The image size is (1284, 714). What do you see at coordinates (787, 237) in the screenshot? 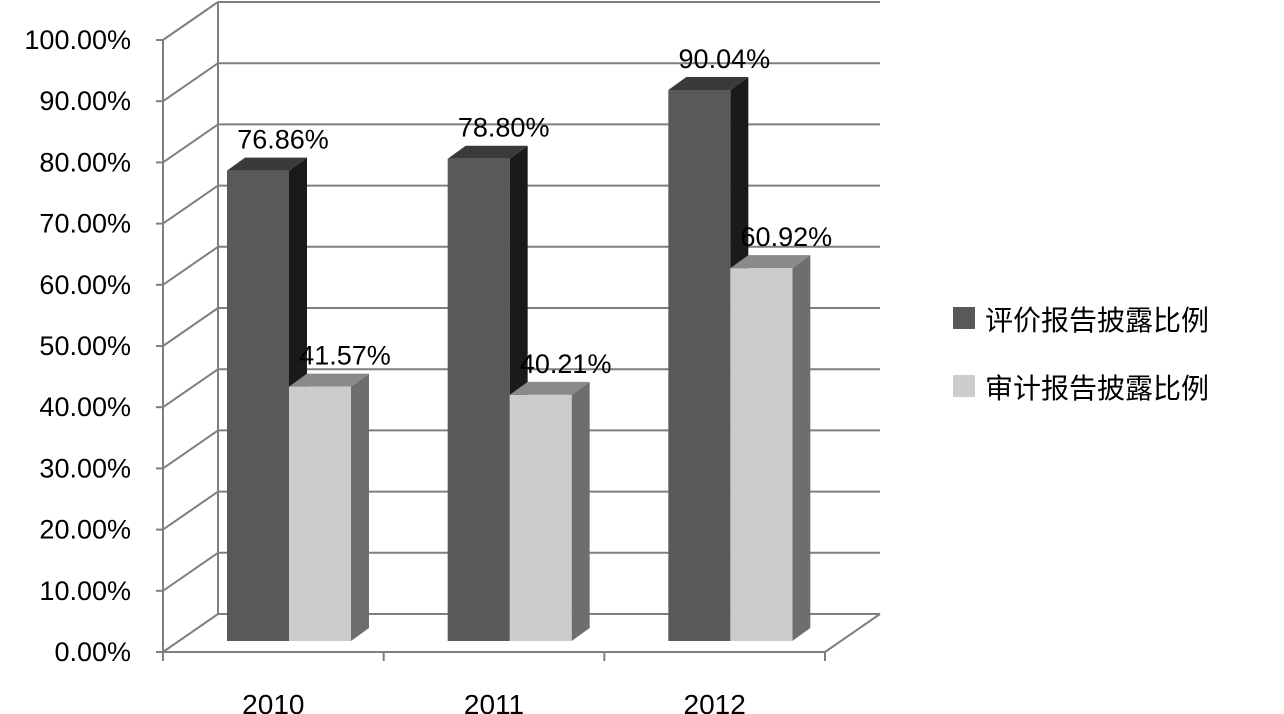
I see `data-label: 60.92%` at bounding box center [787, 237].